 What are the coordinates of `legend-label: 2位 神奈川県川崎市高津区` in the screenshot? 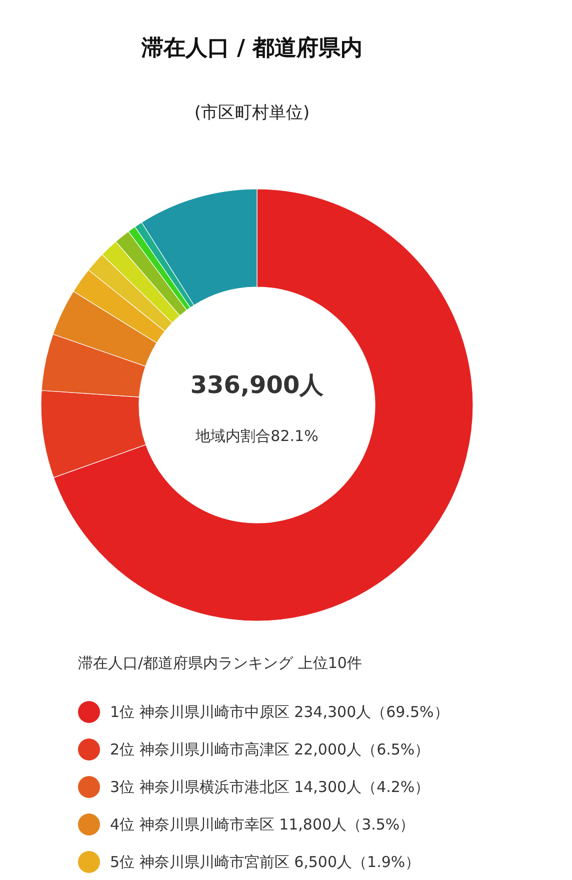 It's located at (200, 749).